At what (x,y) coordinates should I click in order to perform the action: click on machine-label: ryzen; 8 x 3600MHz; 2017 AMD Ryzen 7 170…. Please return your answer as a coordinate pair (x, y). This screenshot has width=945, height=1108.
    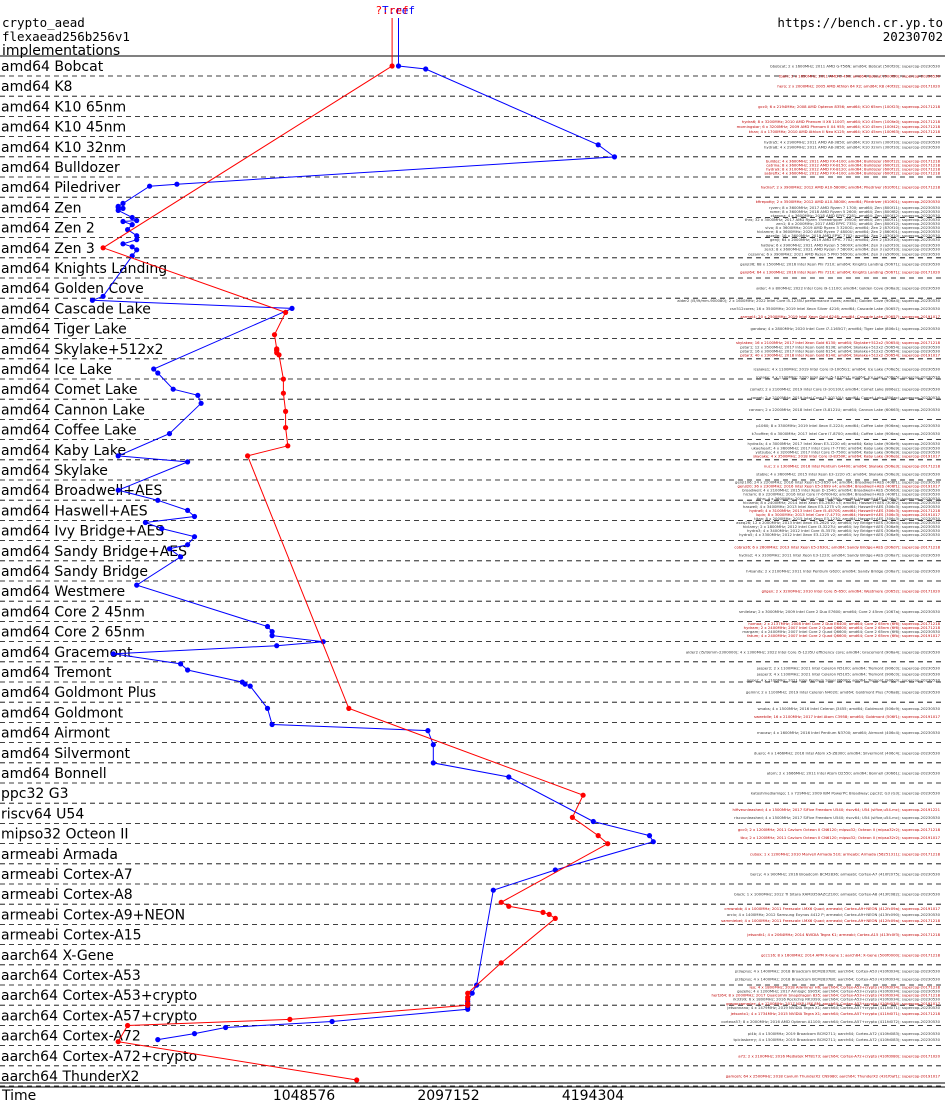
    Looking at the image, I should click on (855, 207).